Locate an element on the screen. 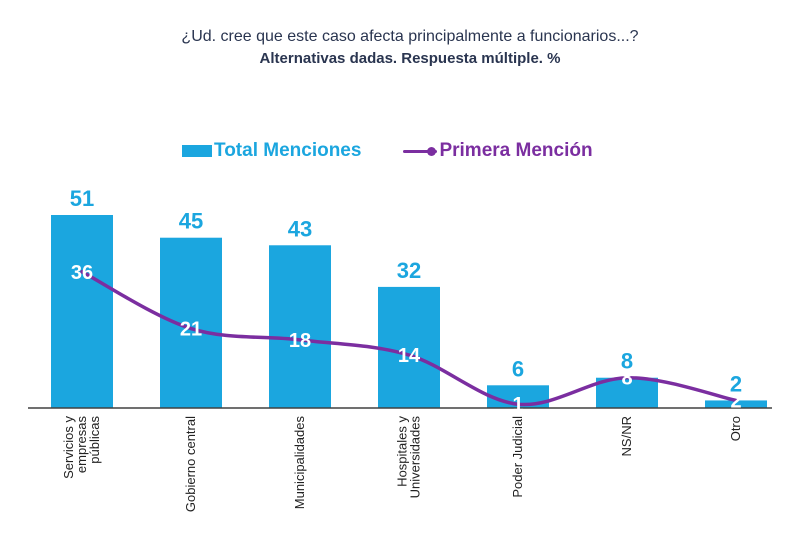 The height and width of the screenshot is (556, 800). category-label-line: Municipalidades is located at coordinates (299, 463).